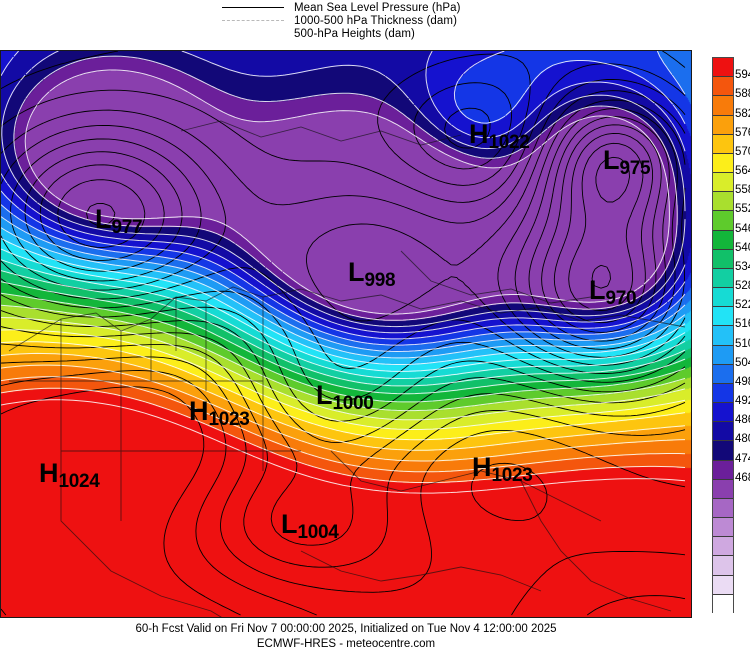 The image size is (750, 658). What do you see at coordinates (354, 33) in the screenshot?
I see `legend-item-label: 500-hPa Heights (dam)` at bounding box center [354, 33].